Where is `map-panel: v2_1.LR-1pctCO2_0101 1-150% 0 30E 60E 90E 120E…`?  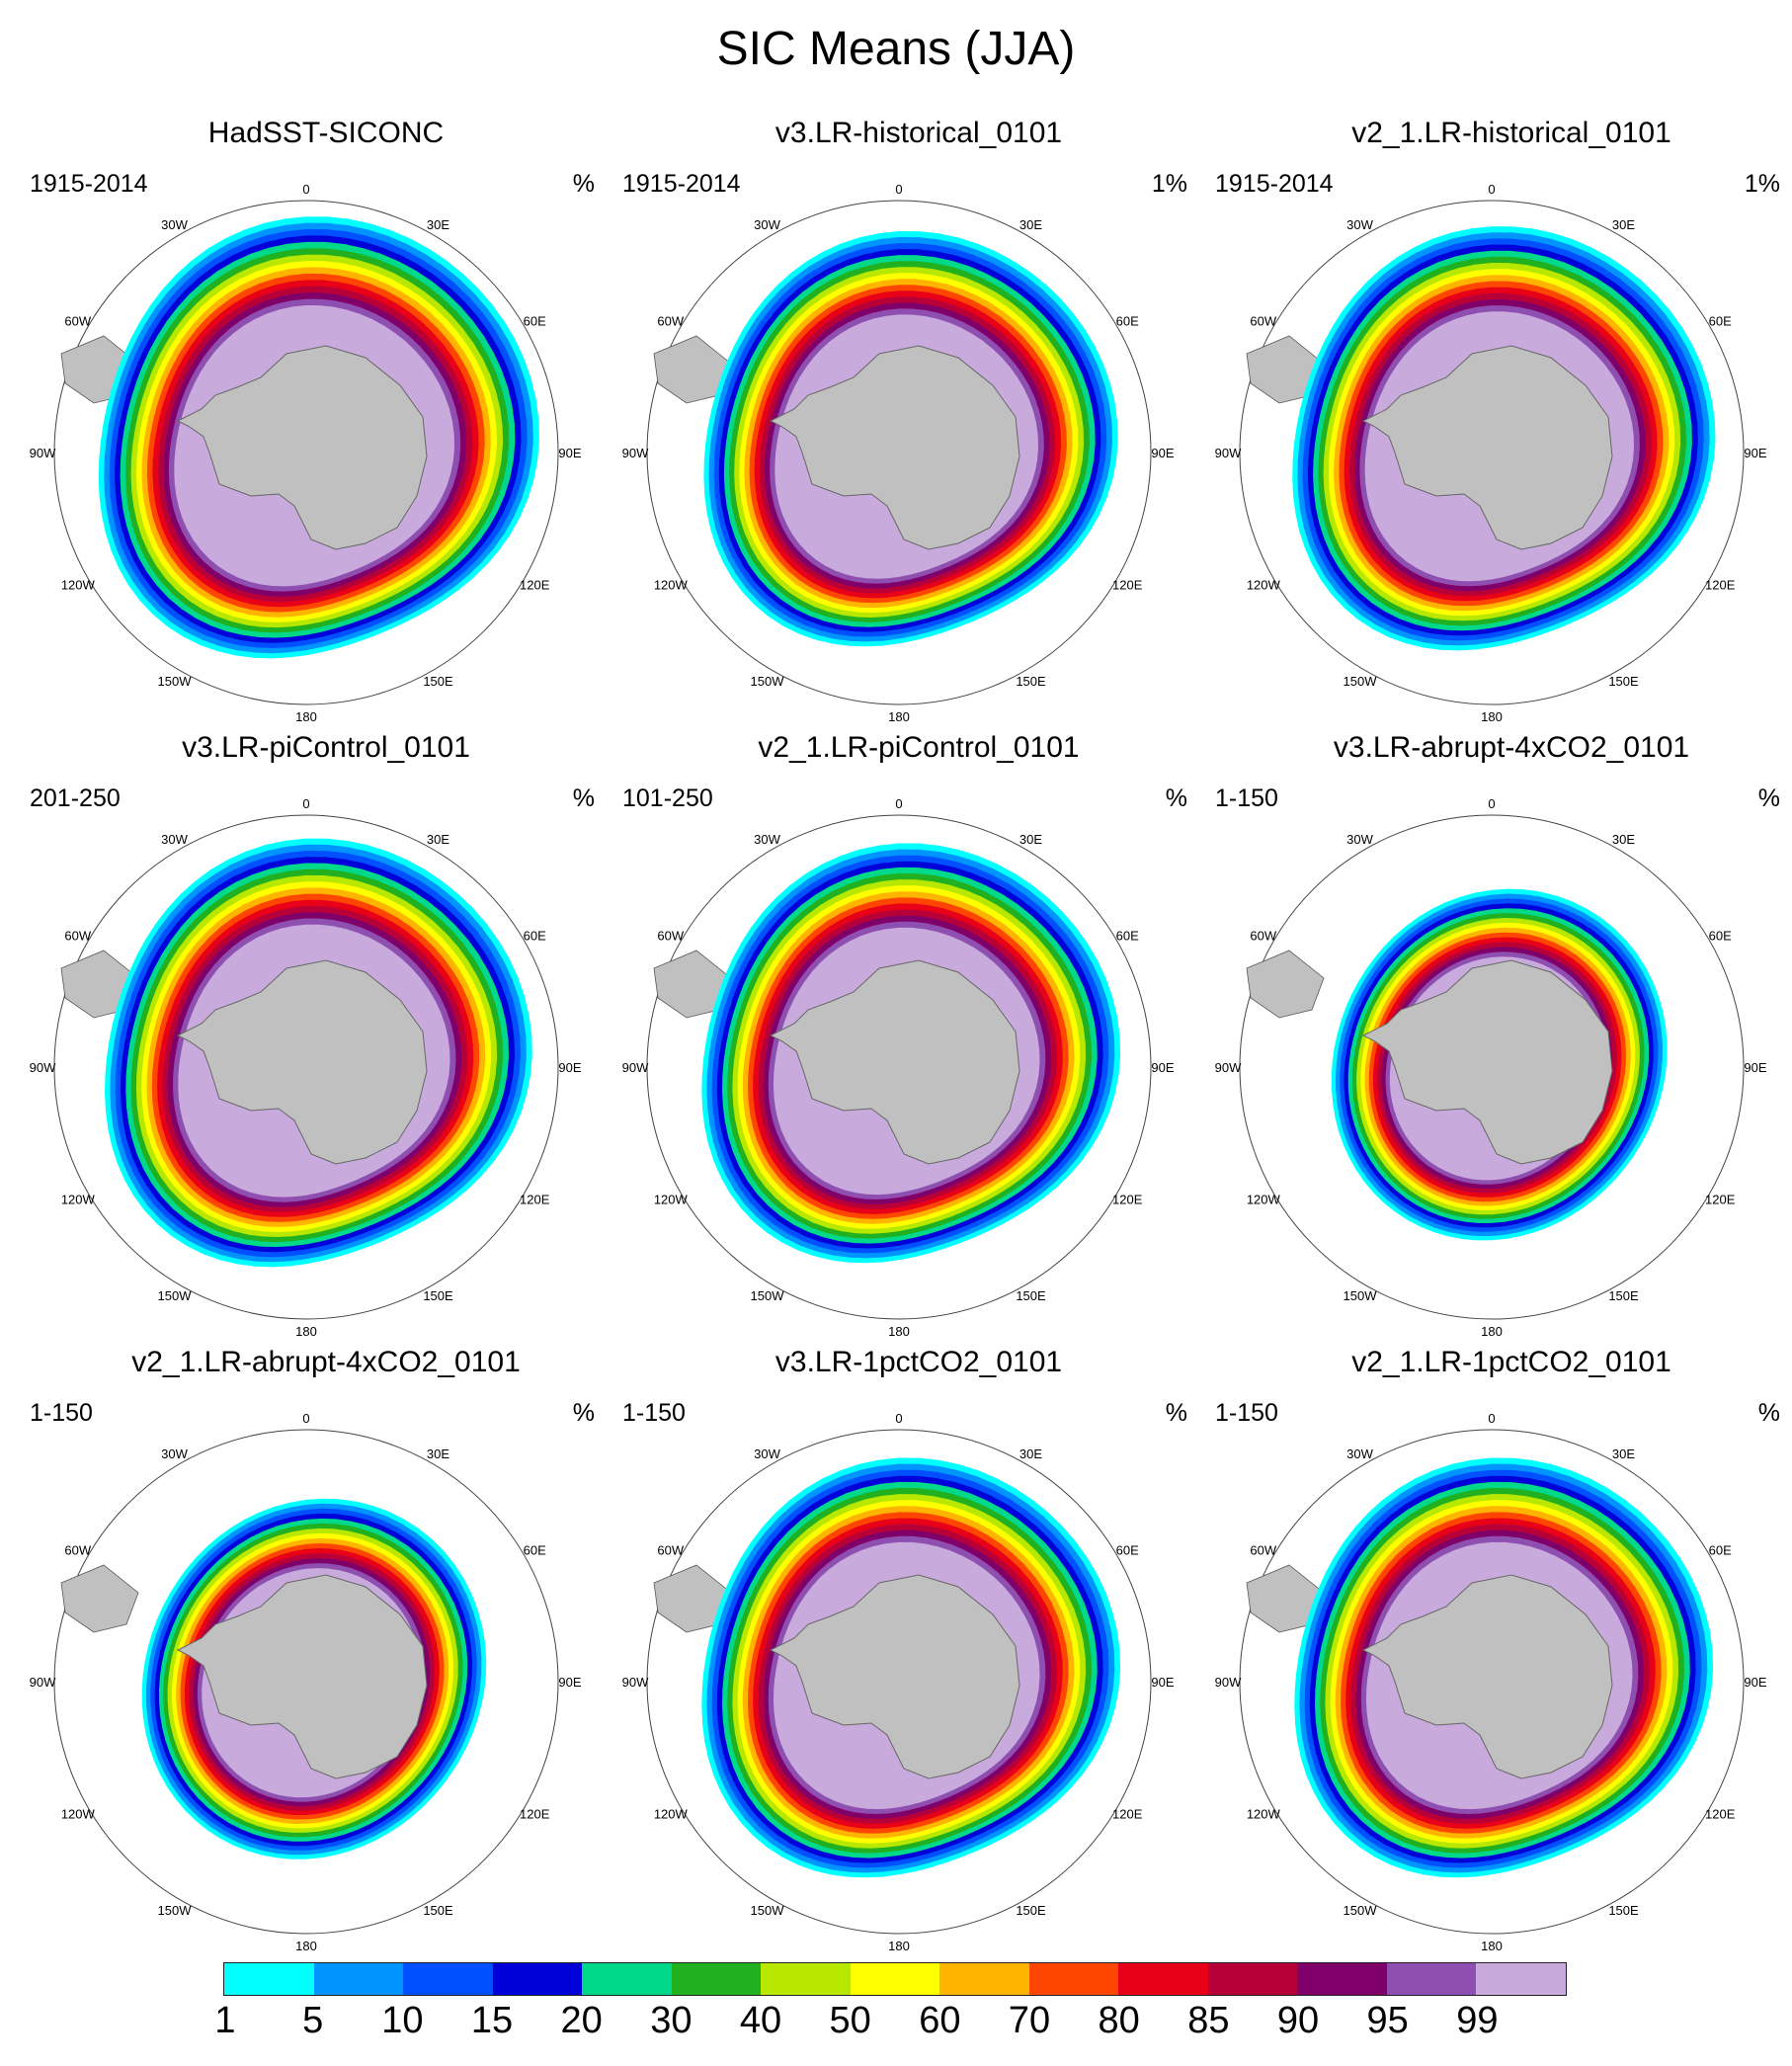 map-panel: v2_1.LR-1pctCO2_0101 1-150% 0 30E 60E 90E 120E… is located at coordinates (1503, 1652).